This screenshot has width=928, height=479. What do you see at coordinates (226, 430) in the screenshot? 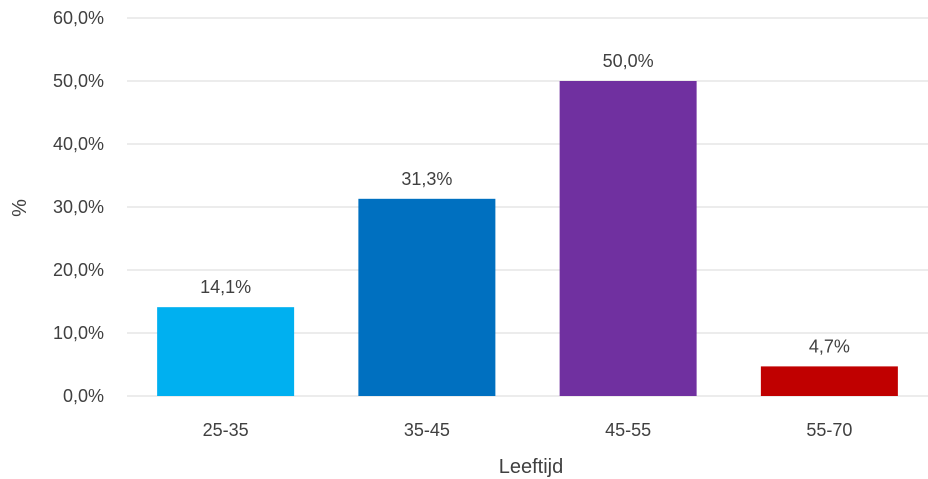
I see `x-tick-label: 25-35` at bounding box center [226, 430].